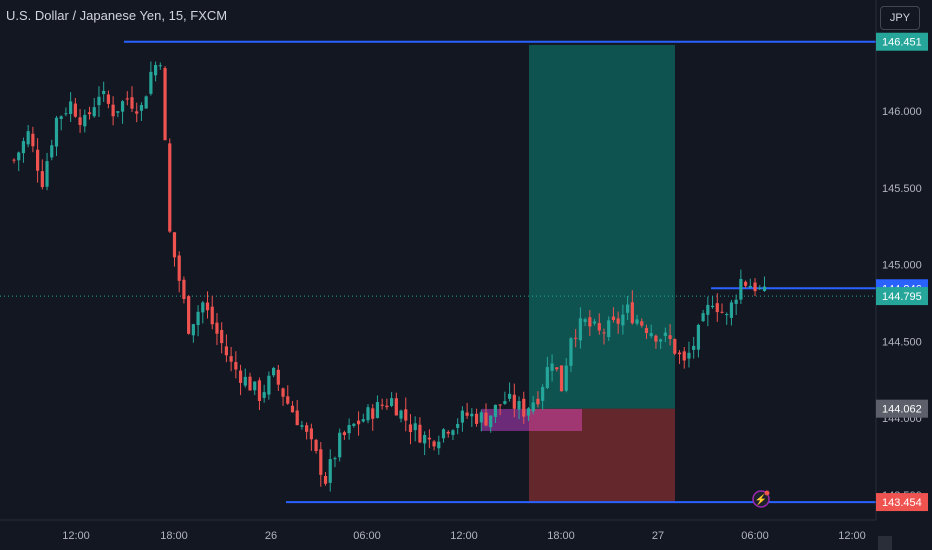 This screenshot has width=932, height=550. I want to click on y-tick-label: 145.000, so click(902, 266).